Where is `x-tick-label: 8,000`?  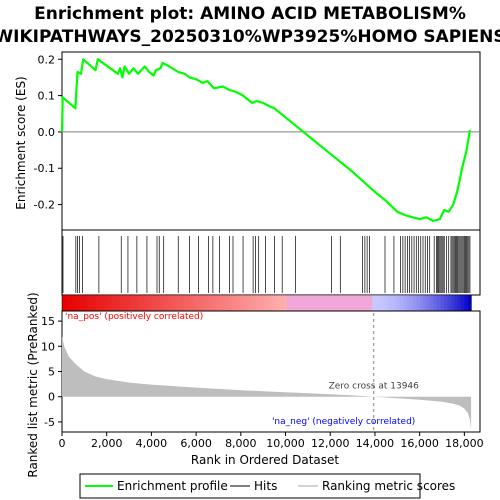
x-tick-label: 8,000 is located at coordinates (241, 443).